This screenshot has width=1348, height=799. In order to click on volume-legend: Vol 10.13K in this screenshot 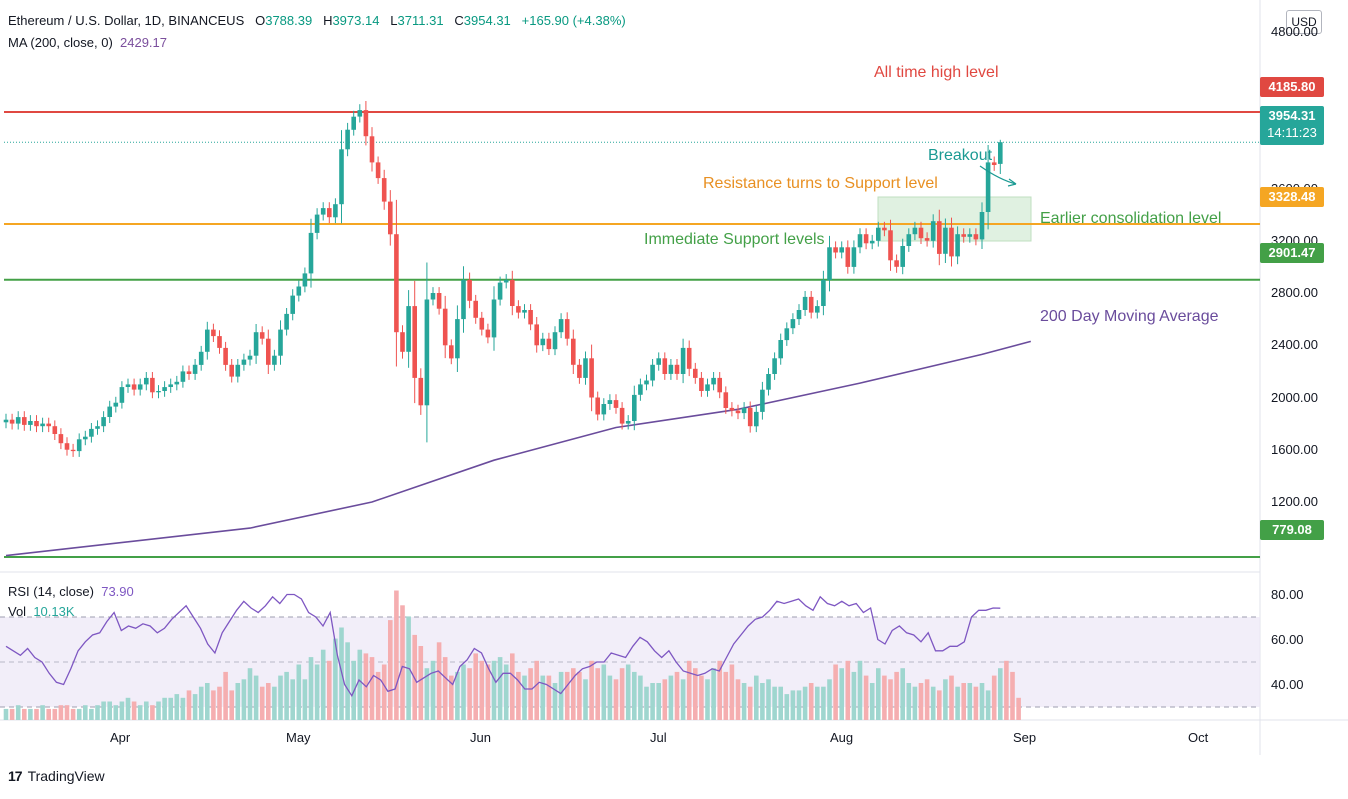, I will do `click(41, 611)`.